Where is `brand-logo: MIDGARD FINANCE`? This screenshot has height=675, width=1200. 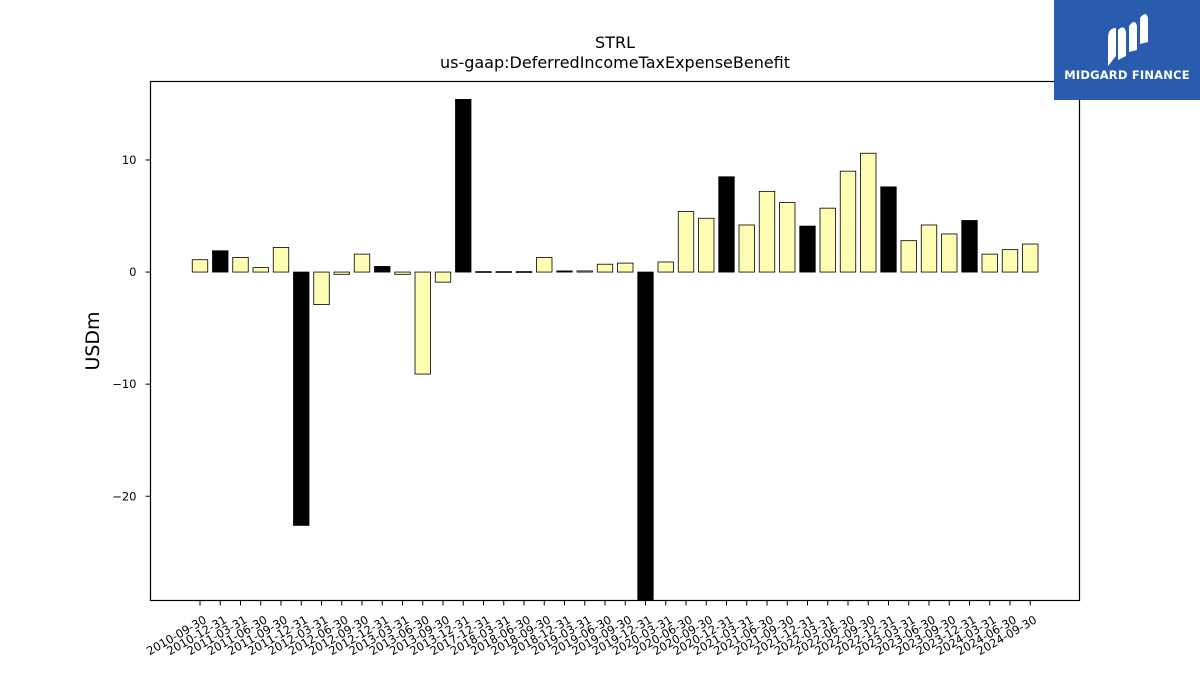 brand-logo: MIDGARD FINANCE is located at coordinates (1127, 50).